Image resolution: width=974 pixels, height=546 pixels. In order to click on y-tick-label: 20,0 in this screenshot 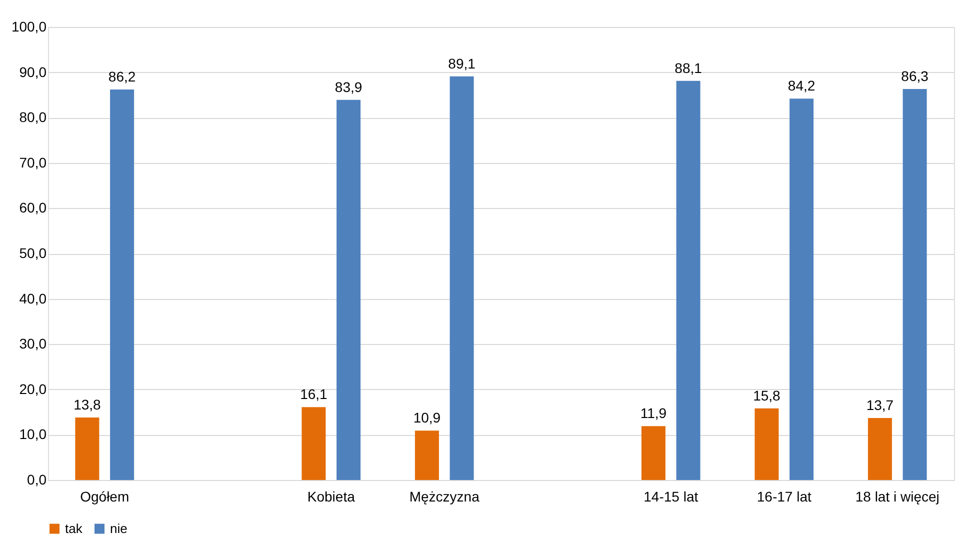, I will do `click(33, 388)`.